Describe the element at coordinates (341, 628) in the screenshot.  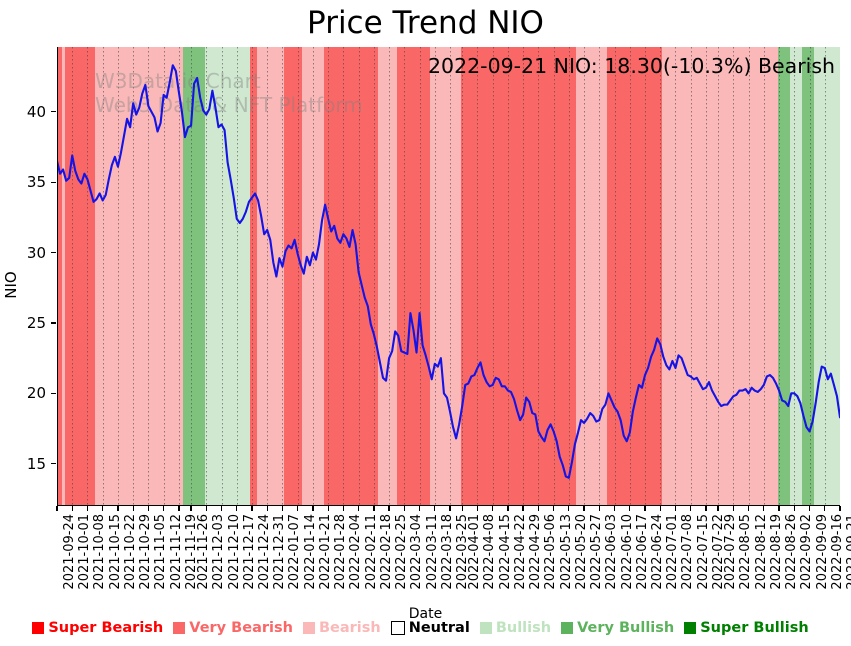
I see `legend-item-bearish: Bearish` at that location.